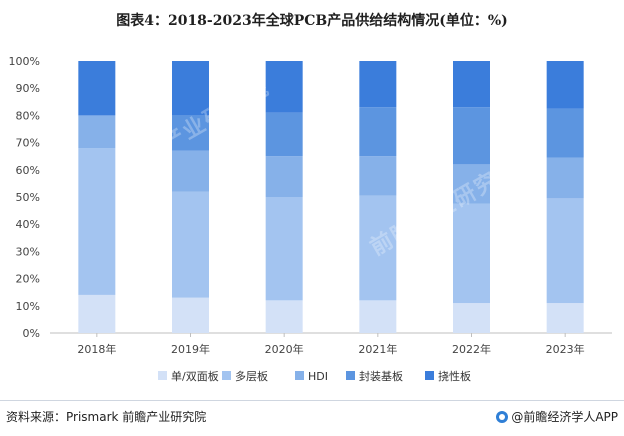 Image resolution: width=624 pixels, height=436 pixels. I want to click on y-tick-label: 80%, so click(28, 115).